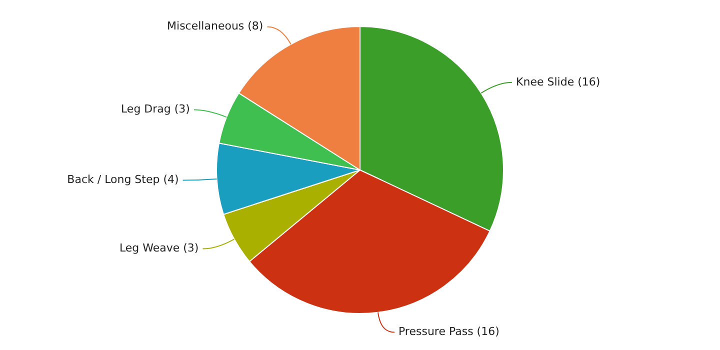  I want to click on slice-label: Pressure Pass (16), so click(449, 331).